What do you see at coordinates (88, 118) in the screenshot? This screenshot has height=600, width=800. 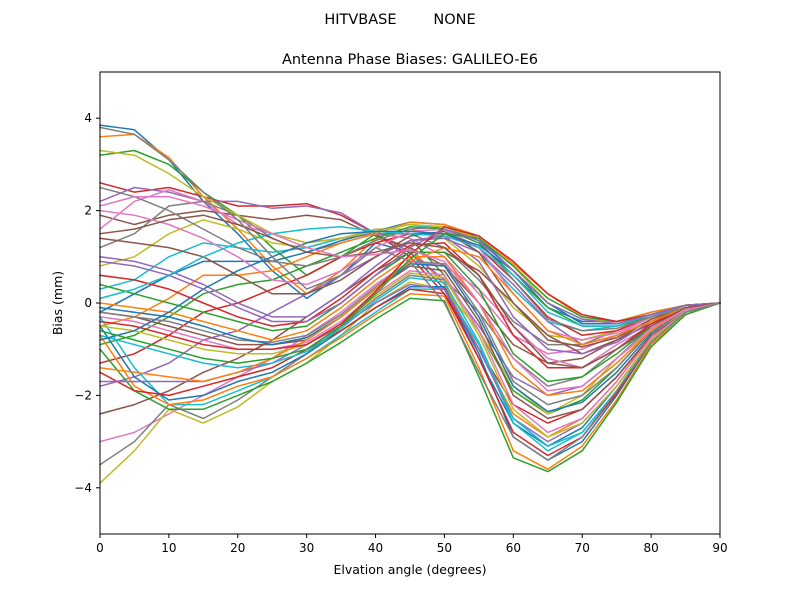 I see `y-tick-label: 4` at bounding box center [88, 118].